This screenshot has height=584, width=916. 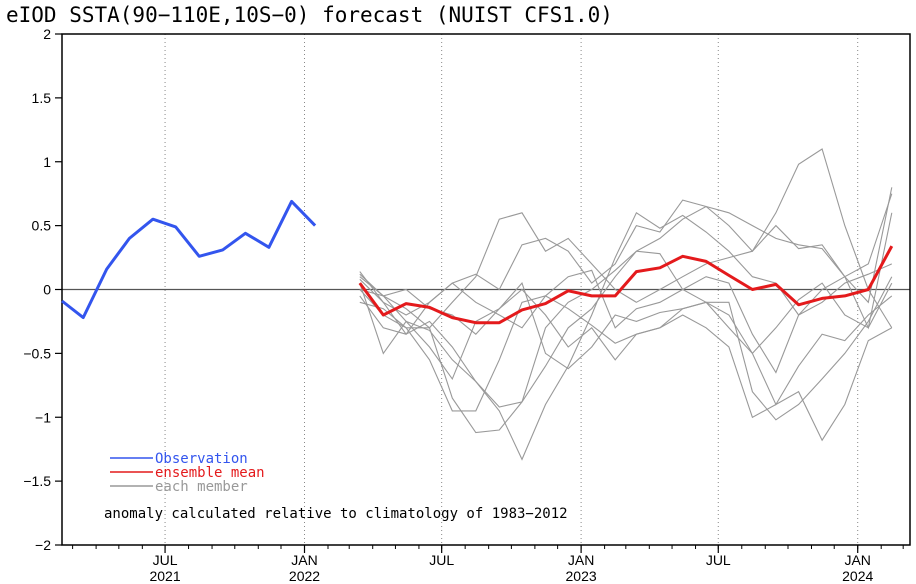 I want to click on x-tick-year-5: 2024, so click(x=857, y=576).